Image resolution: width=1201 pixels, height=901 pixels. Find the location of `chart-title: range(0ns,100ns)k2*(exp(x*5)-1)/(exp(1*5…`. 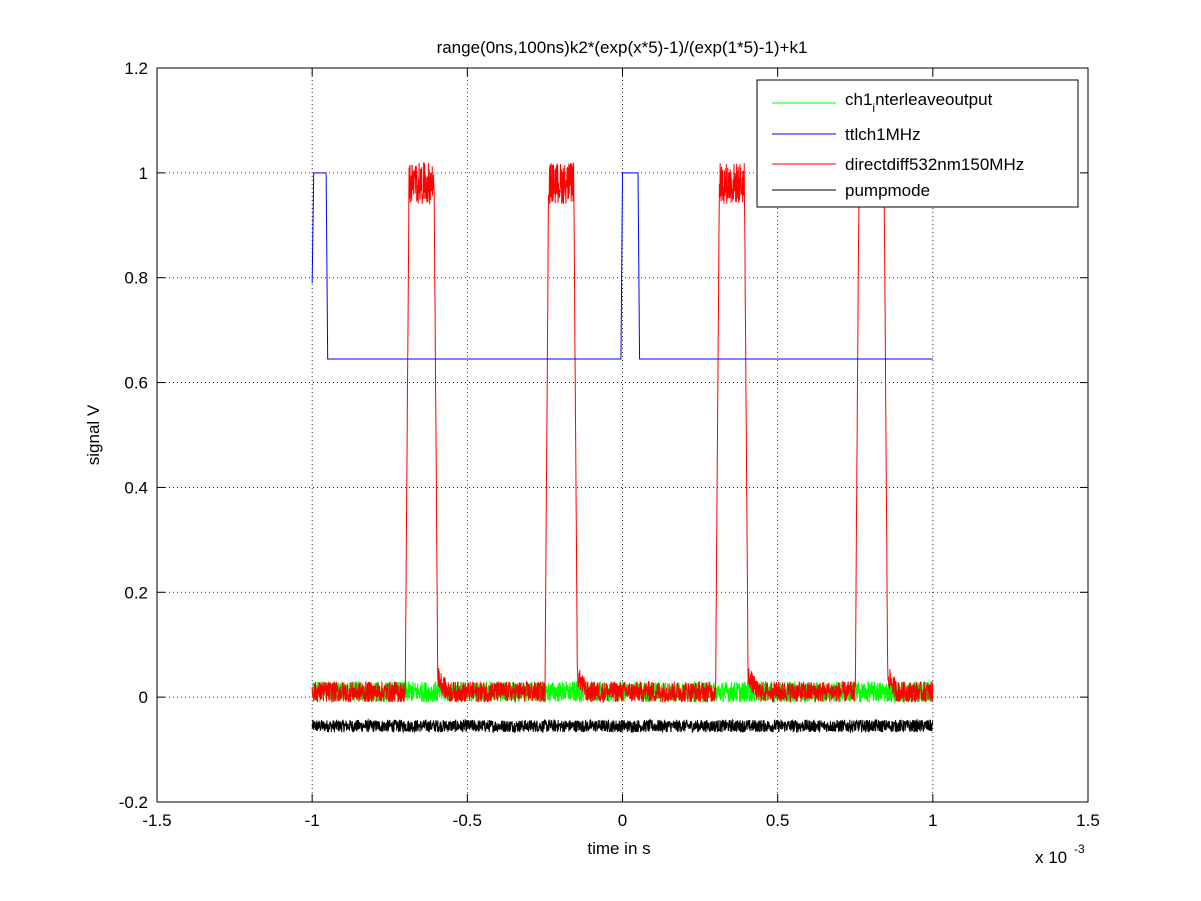

chart-title: range(0ns,100ns)k2*(exp(x*5)-1)/(exp(1*5… is located at coordinates (622, 47).